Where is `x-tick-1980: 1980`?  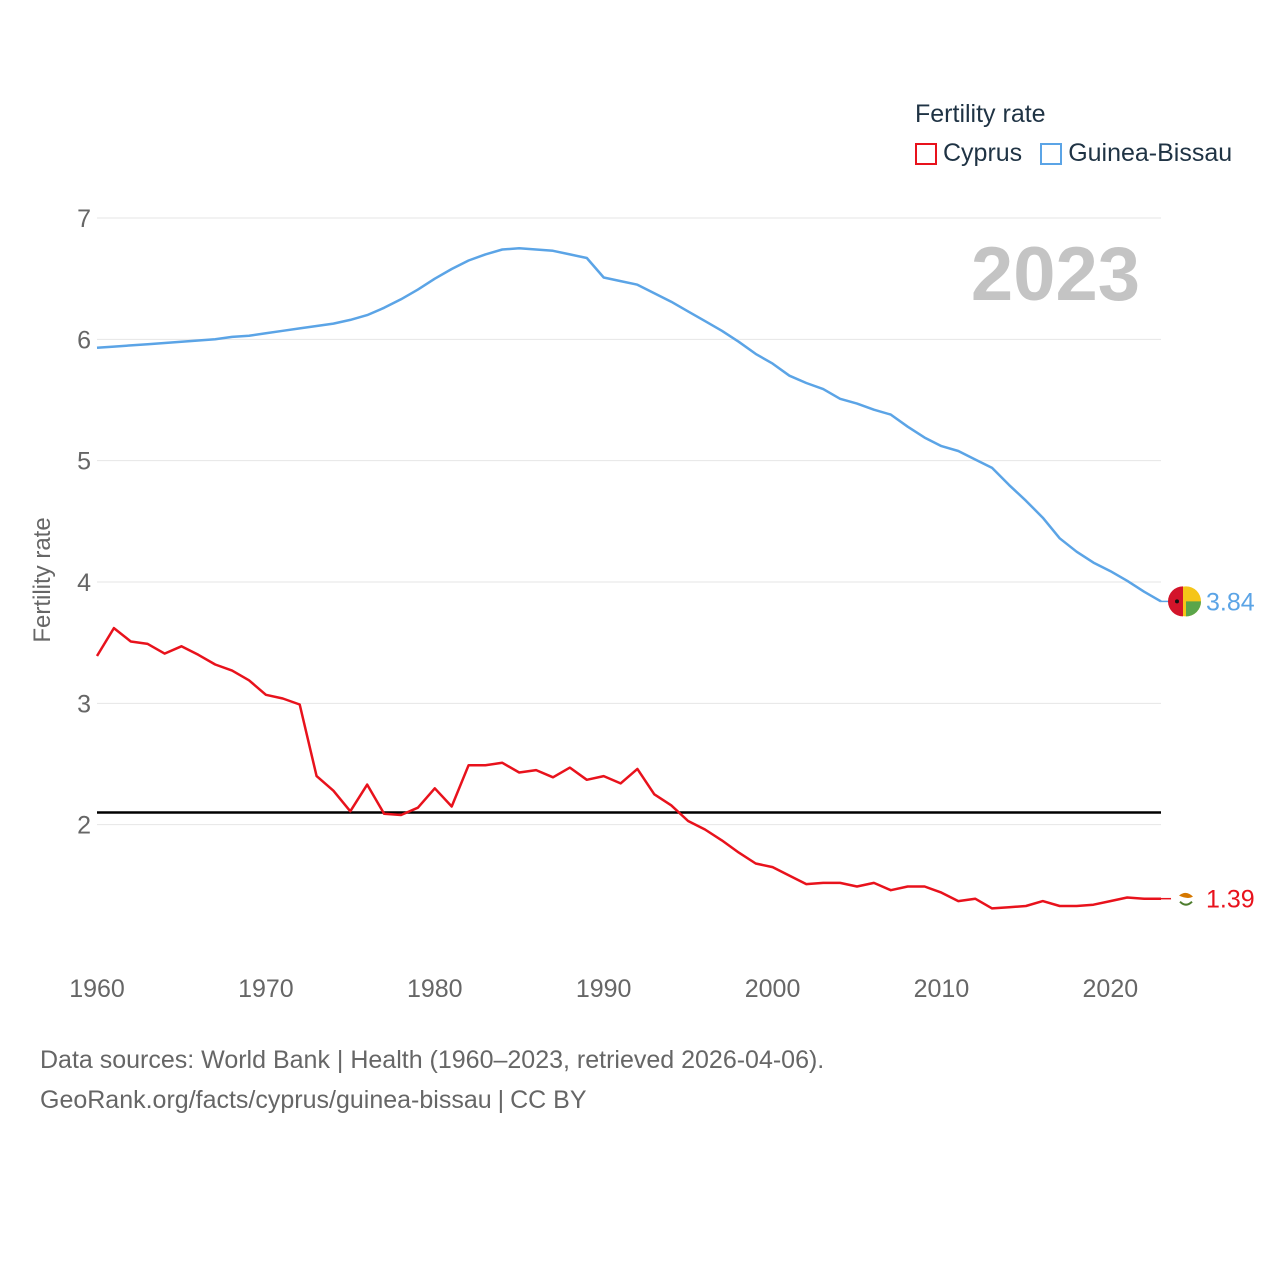
x-tick-1980: 1980 is located at coordinates (435, 989).